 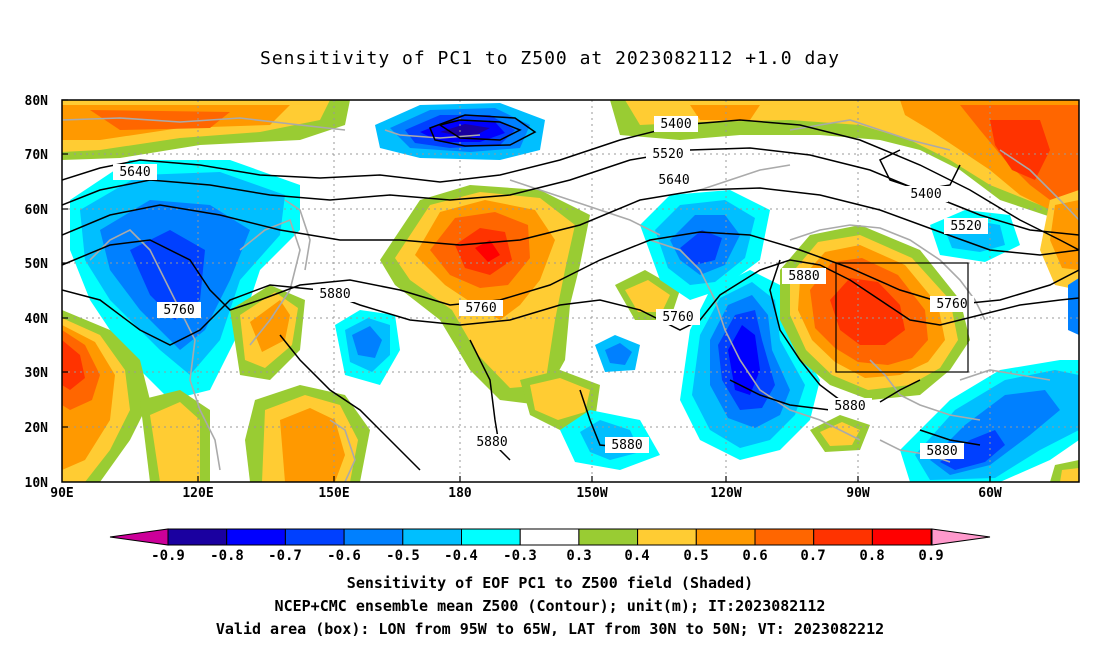 I want to click on colorbar-label: 0.8, so click(x=871, y=556).